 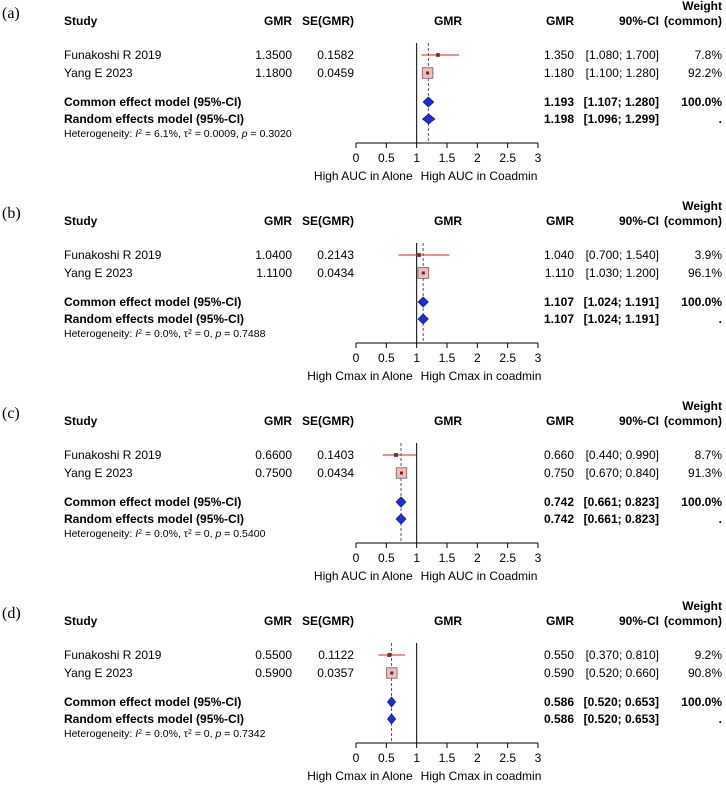 I want to click on study-gmr: 1.1800, so click(x=273, y=73).